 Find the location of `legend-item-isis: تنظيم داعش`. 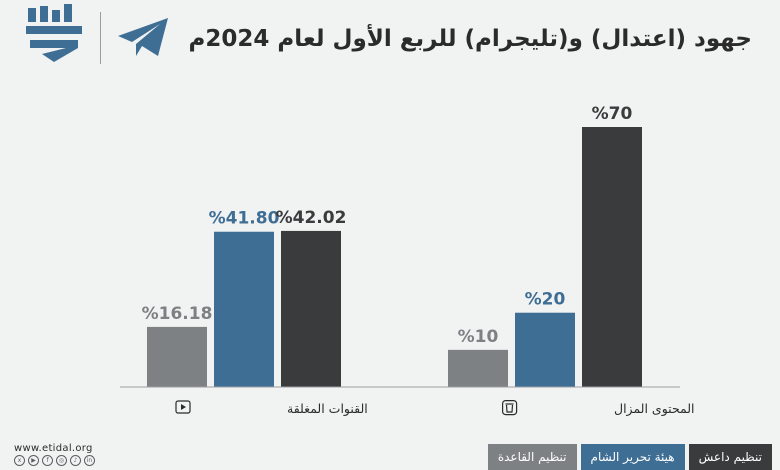

legend-item-isis: تنظيم داعش is located at coordinates (730, 457).